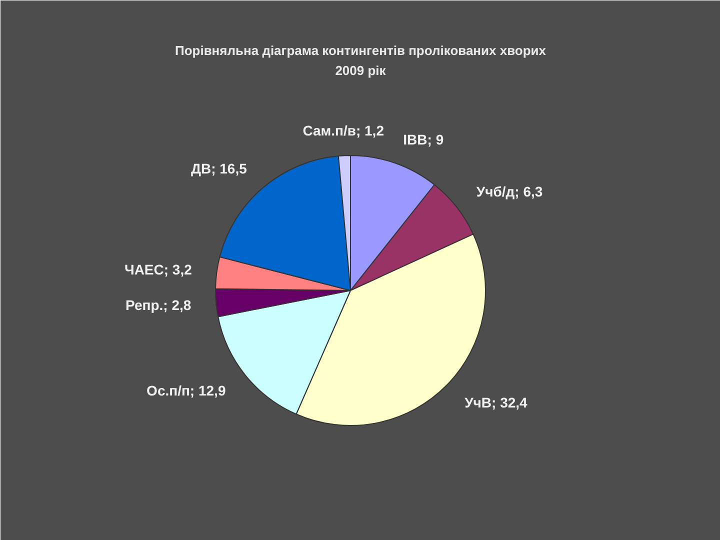 The image size is (720, 540). I want to click on chart-subtitle: 2009 рік, so click(360, 70).